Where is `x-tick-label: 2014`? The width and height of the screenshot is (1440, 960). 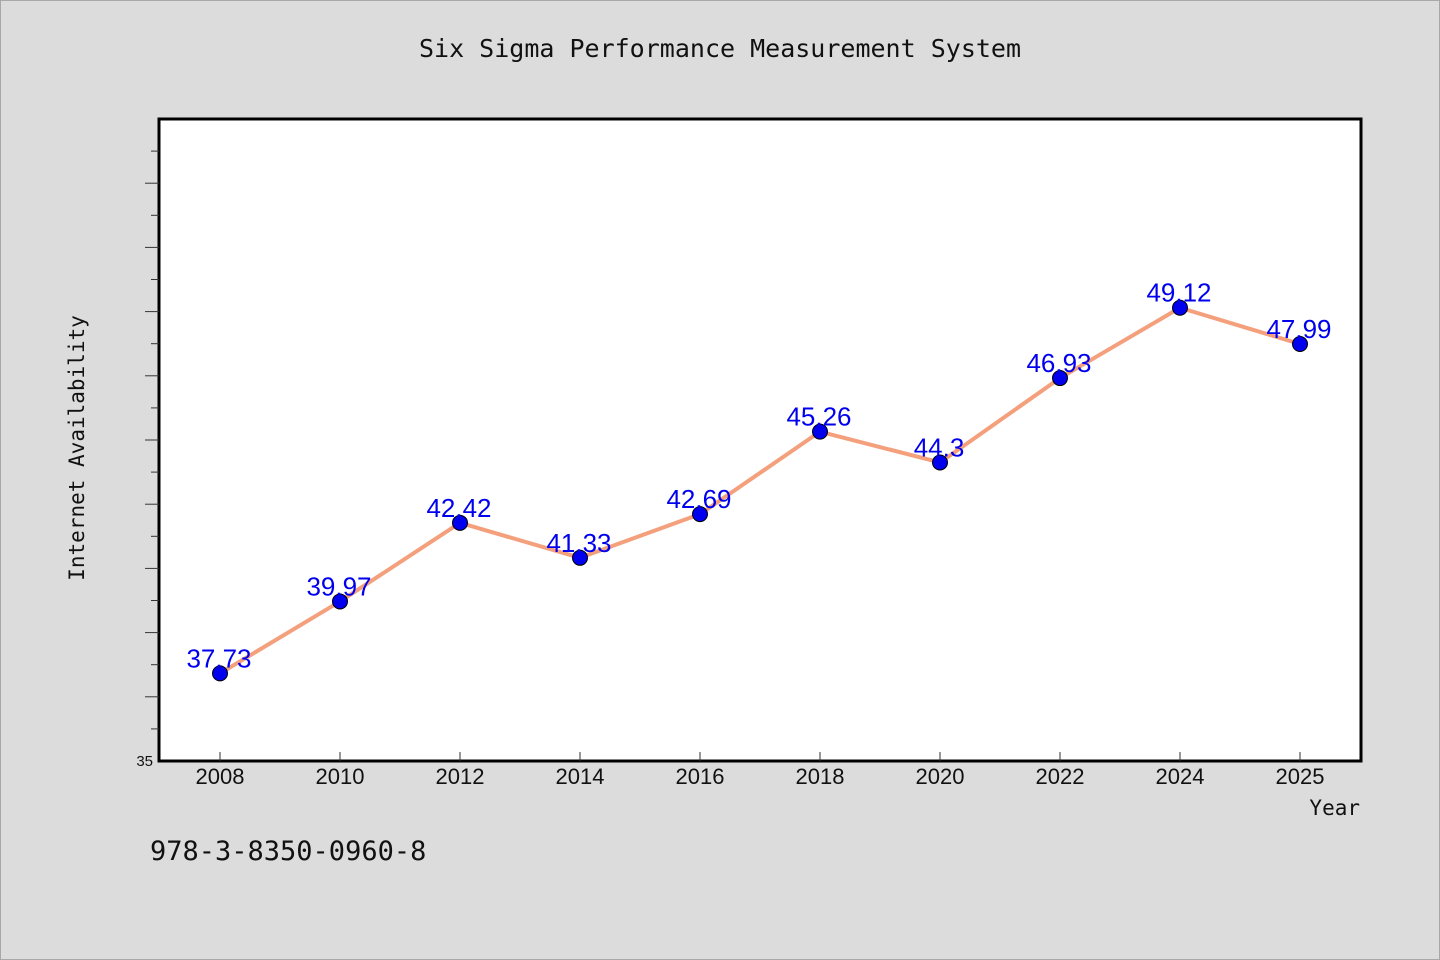 x-tick-label: 2014 is located at coordinates (580, 776).